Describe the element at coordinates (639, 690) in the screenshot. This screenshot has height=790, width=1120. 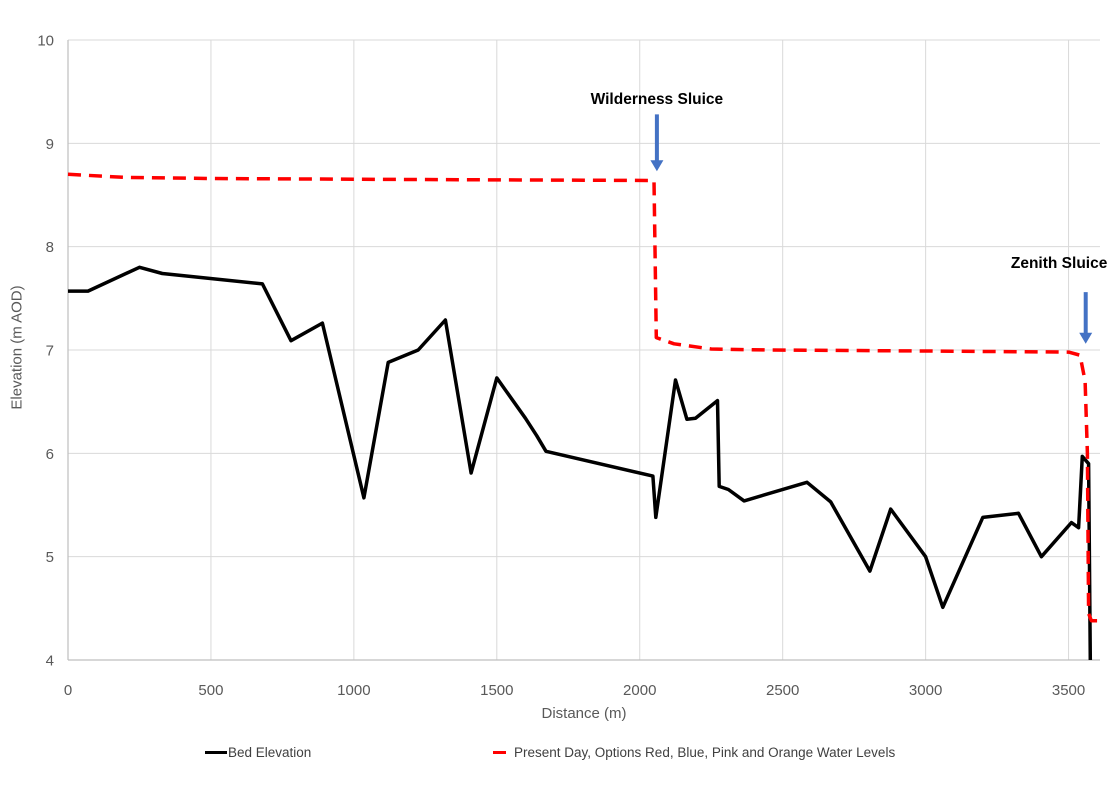
I see `x-tick-label: 2000` at that location.